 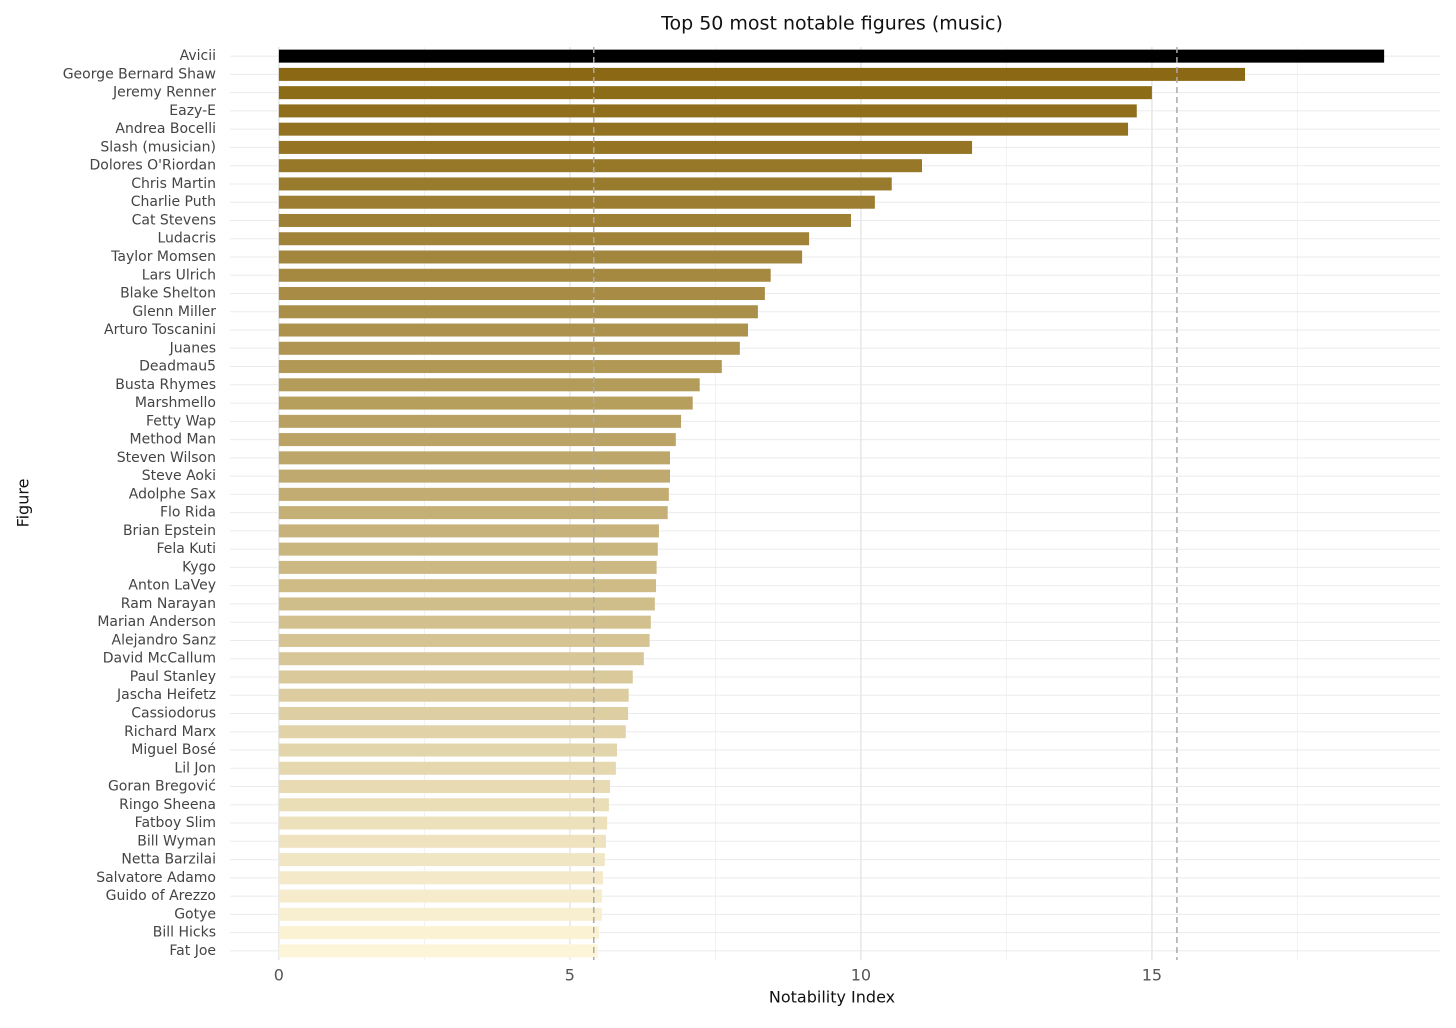 I want to click on y-tick-label: Marian Anderson, so click(x=156, y=622).